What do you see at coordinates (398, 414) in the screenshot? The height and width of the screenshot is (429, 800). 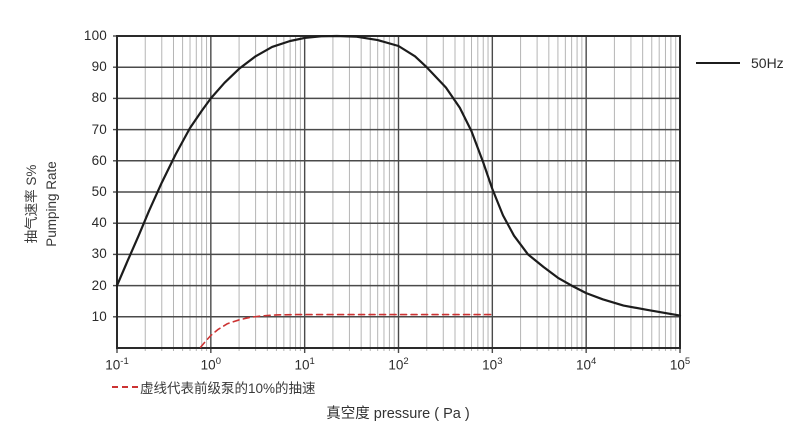 I see `x-axis-label: 真空度 pressure ( Pa )` at bounding box center [398, 414].